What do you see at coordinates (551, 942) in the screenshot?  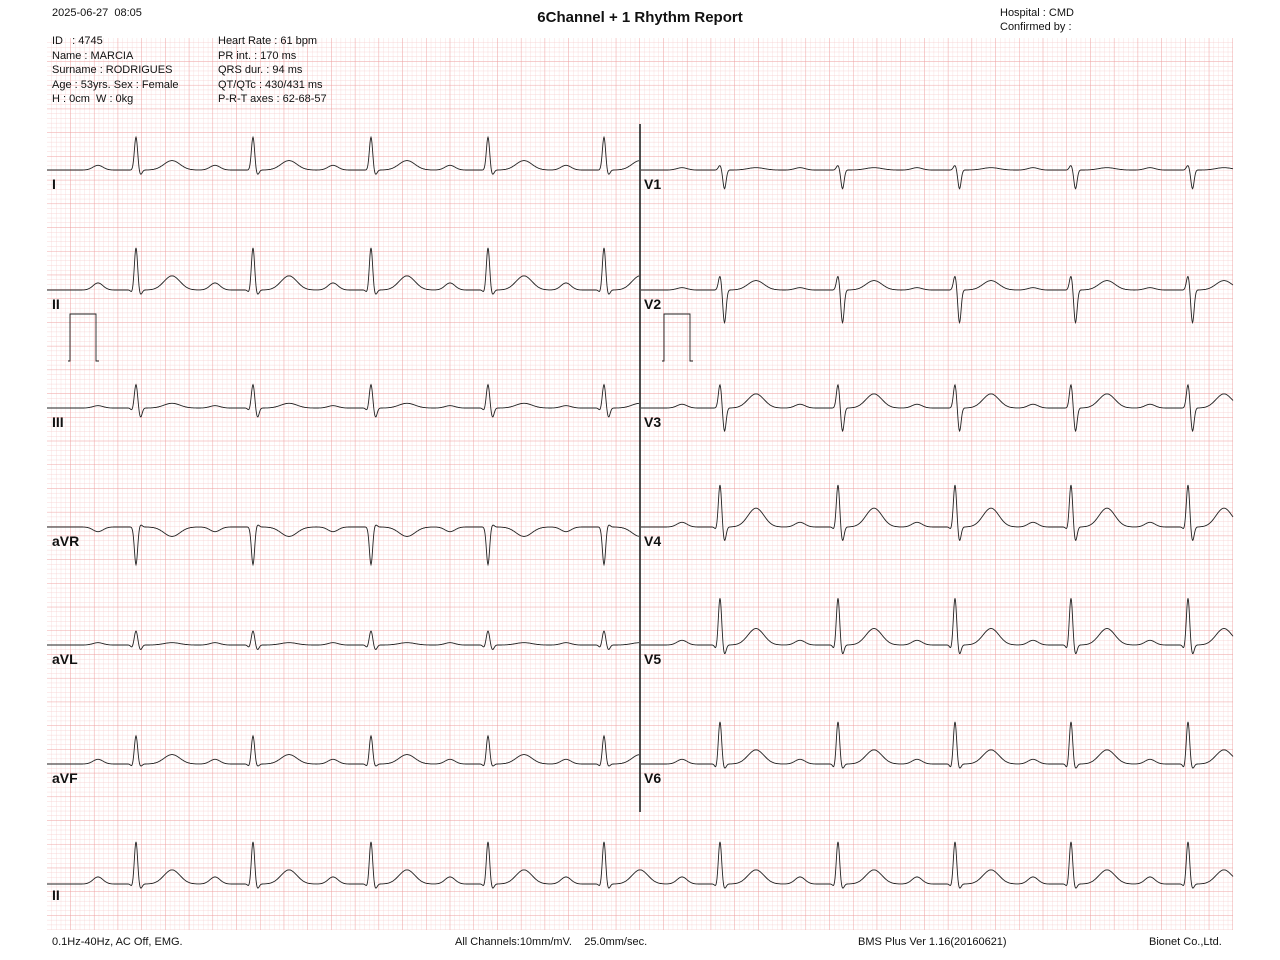 I see `channels: All Channels:10mm/mV. 25.0mm/sec.` at bounding box center [551, 942].